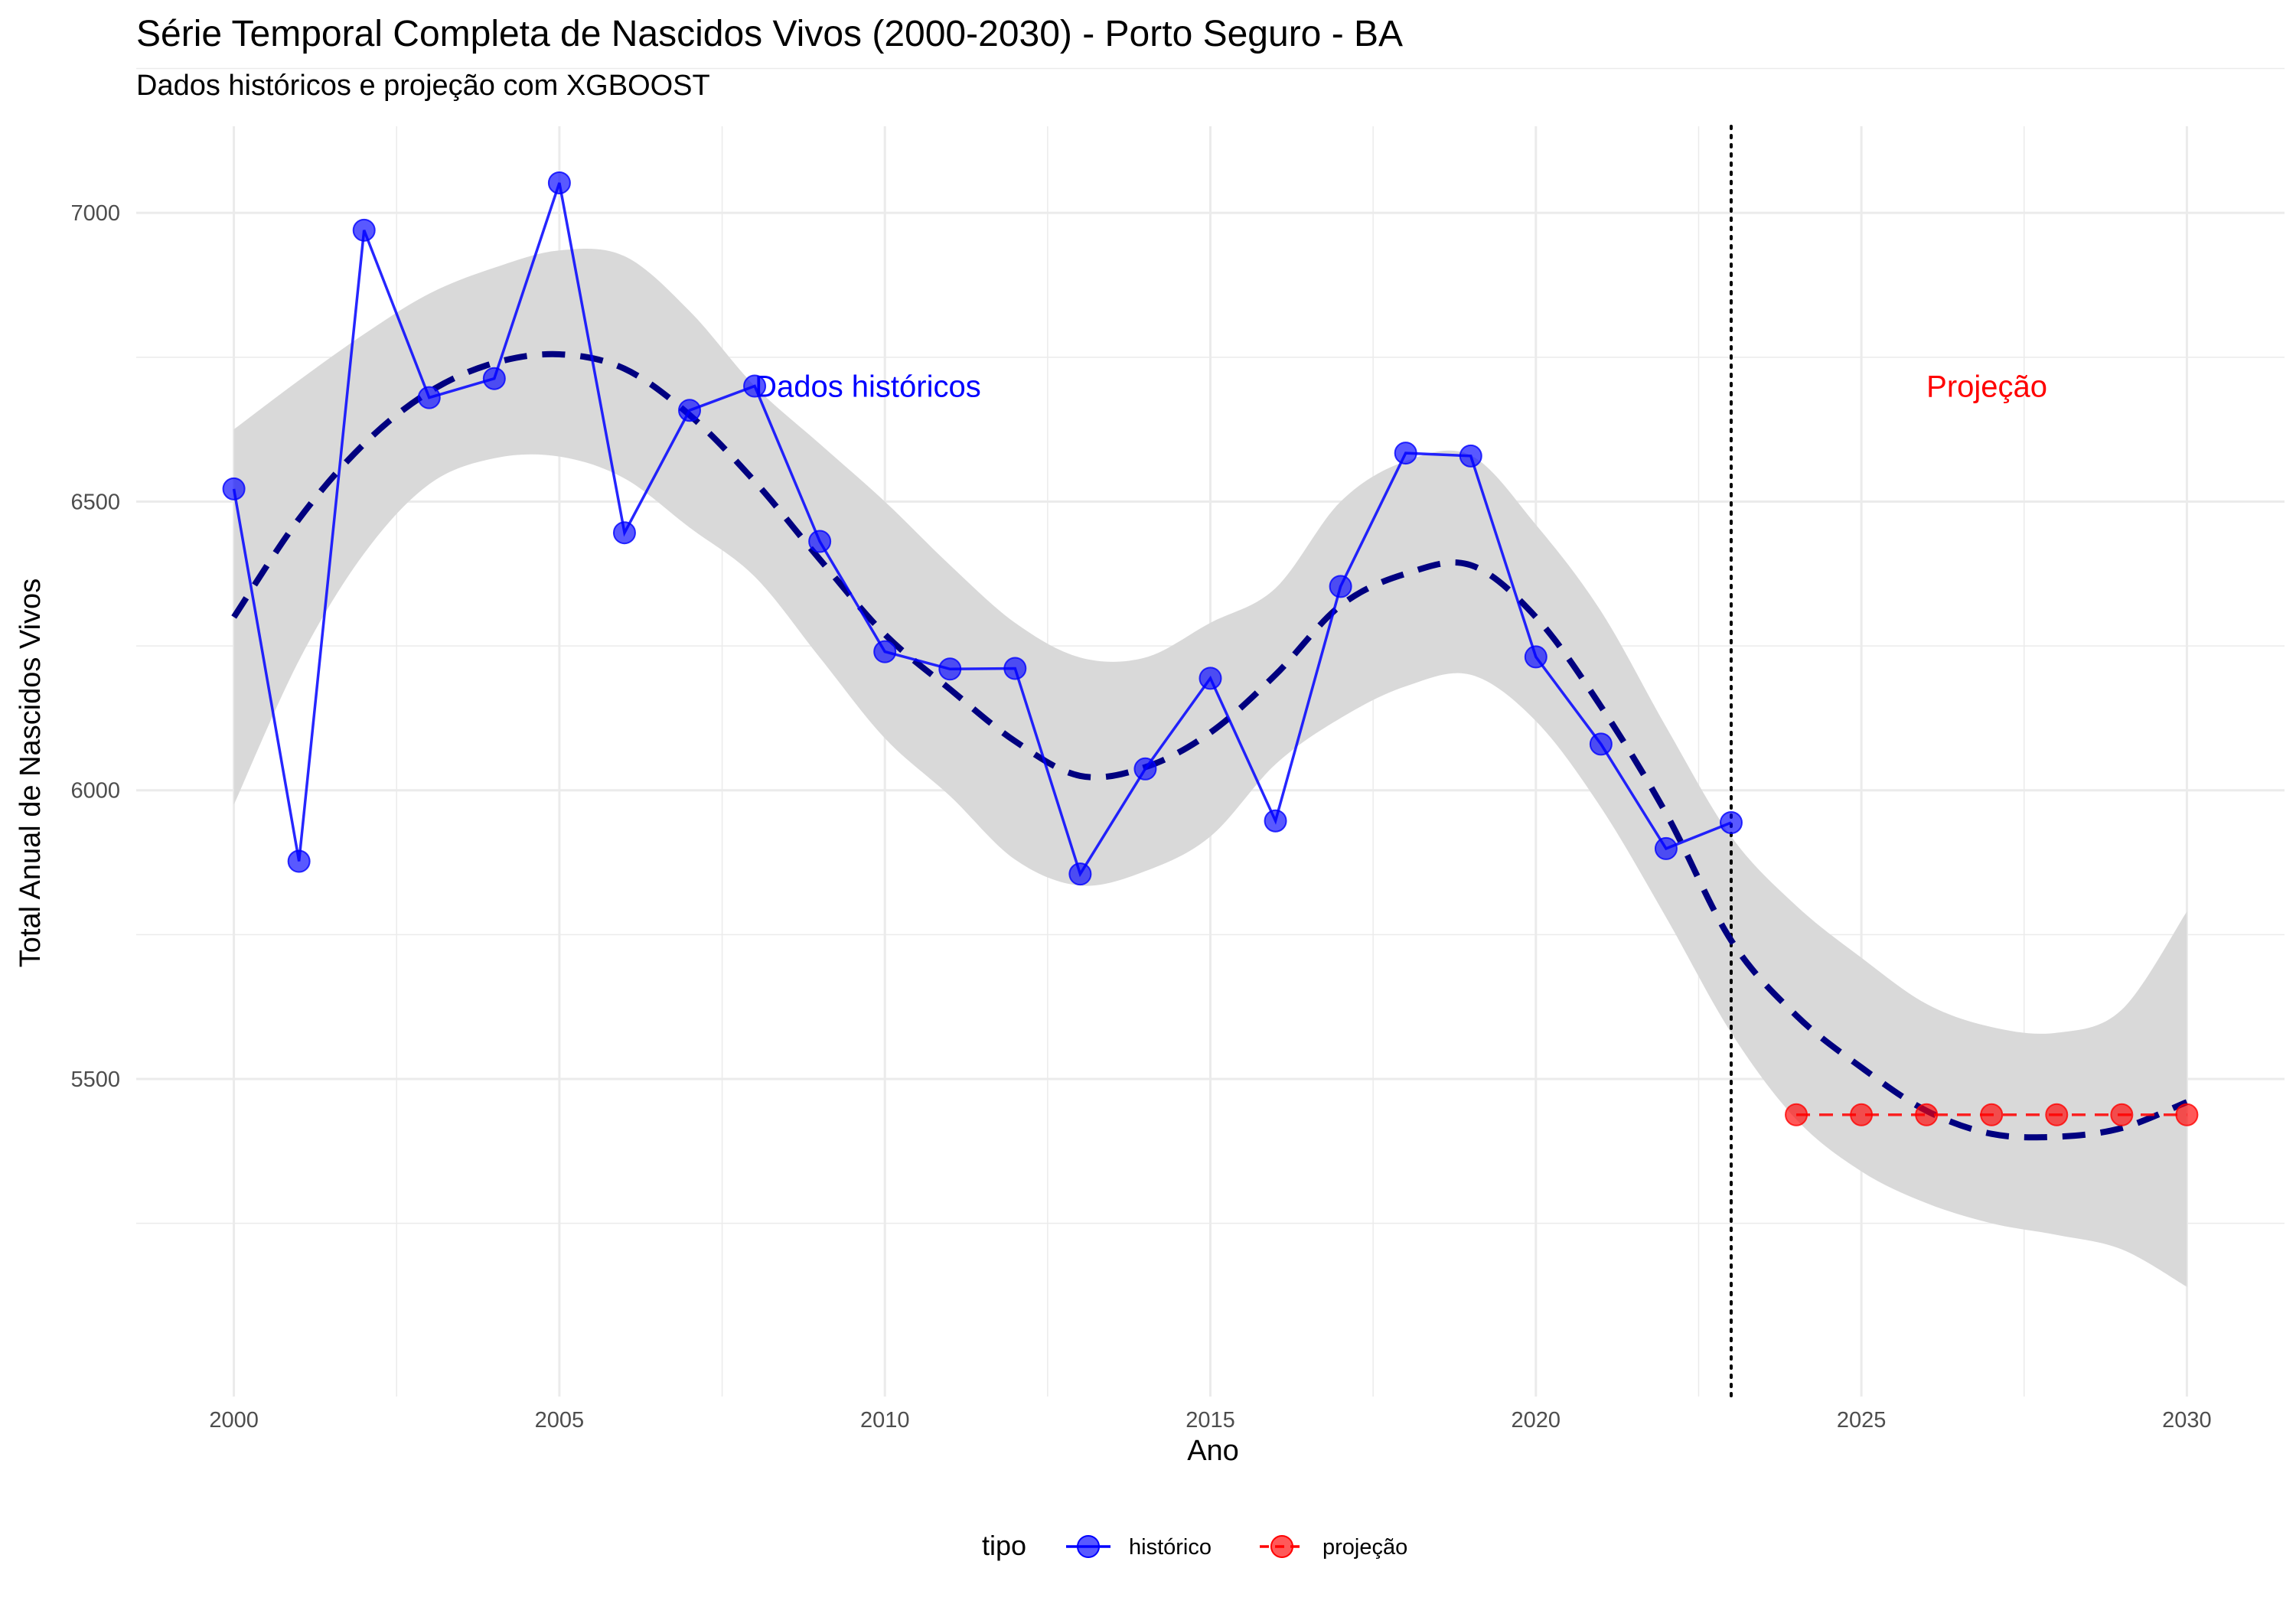 The height and width of the screenshot is (1607, 2296). Describe the element at coordinates (31, 773) in the screenshot. I see `y-axis-title: Total Anual de Nascidos Vivos` at that location.